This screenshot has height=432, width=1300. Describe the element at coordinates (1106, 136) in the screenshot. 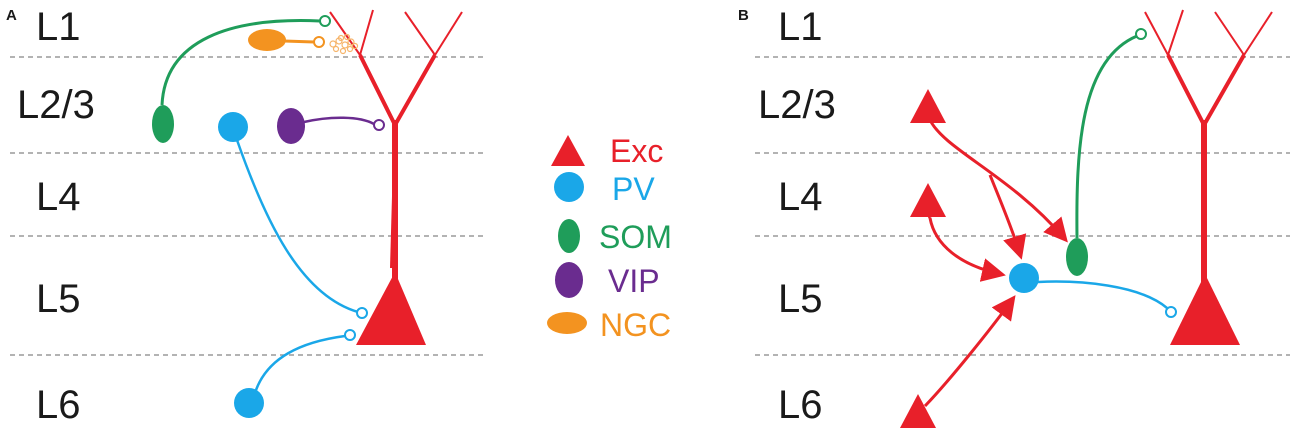

I see `panel-b-som-axon` at that location.